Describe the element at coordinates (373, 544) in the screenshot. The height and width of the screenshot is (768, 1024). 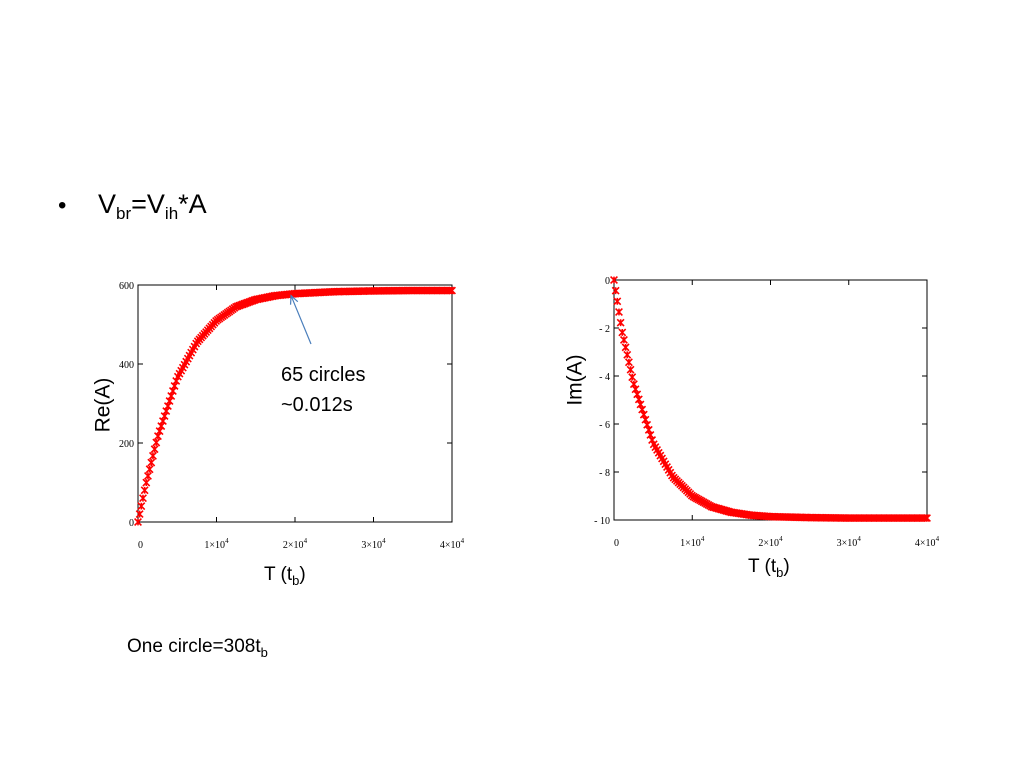
I see `left-x-tick-label: 3×10⁴` at that location.